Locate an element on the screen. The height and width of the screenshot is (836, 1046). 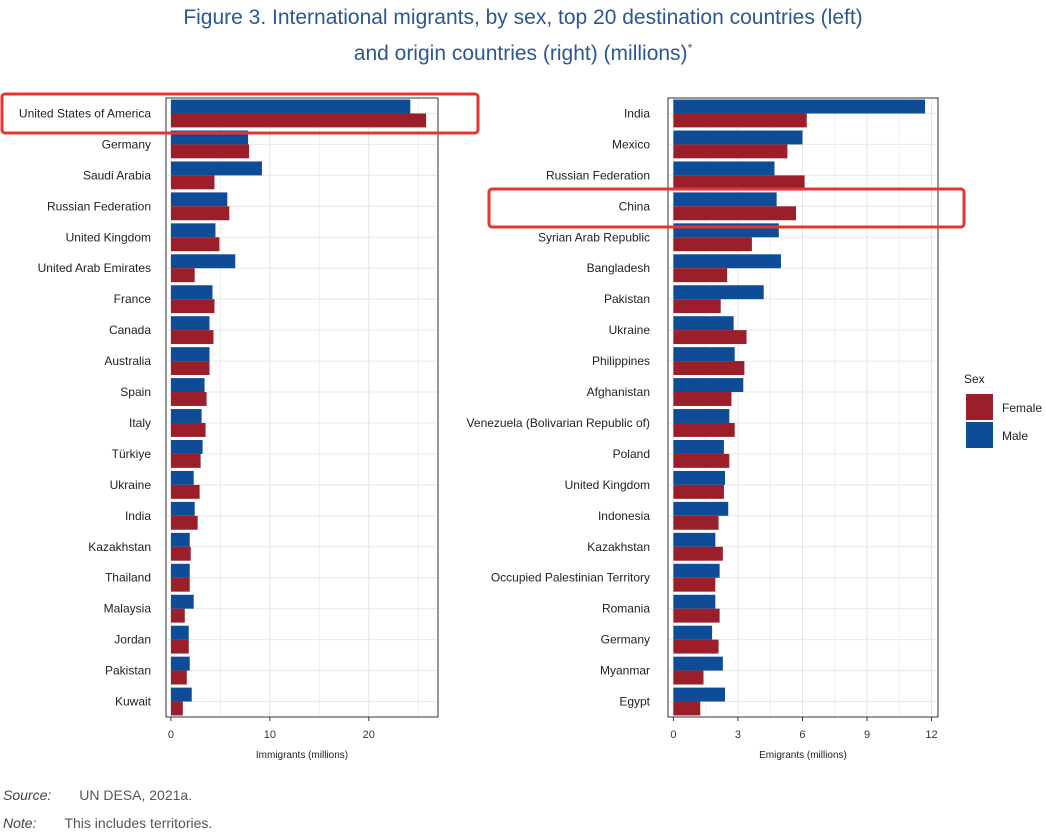
legend: Sex Female Male is located at coordinates (1003, 410).